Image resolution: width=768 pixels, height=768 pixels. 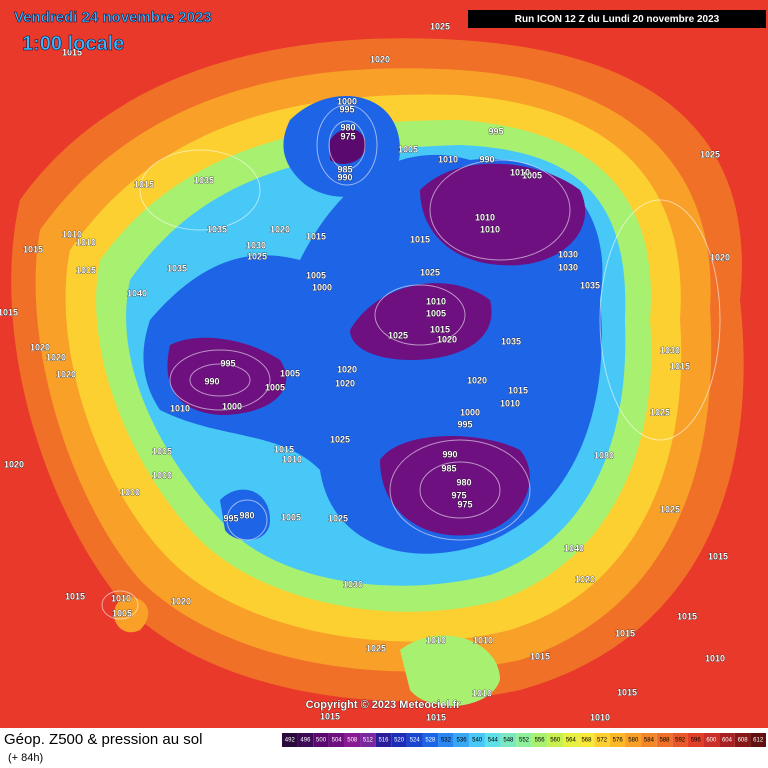 I want to click on isobar-label: 975, so click(x=458, y=495).